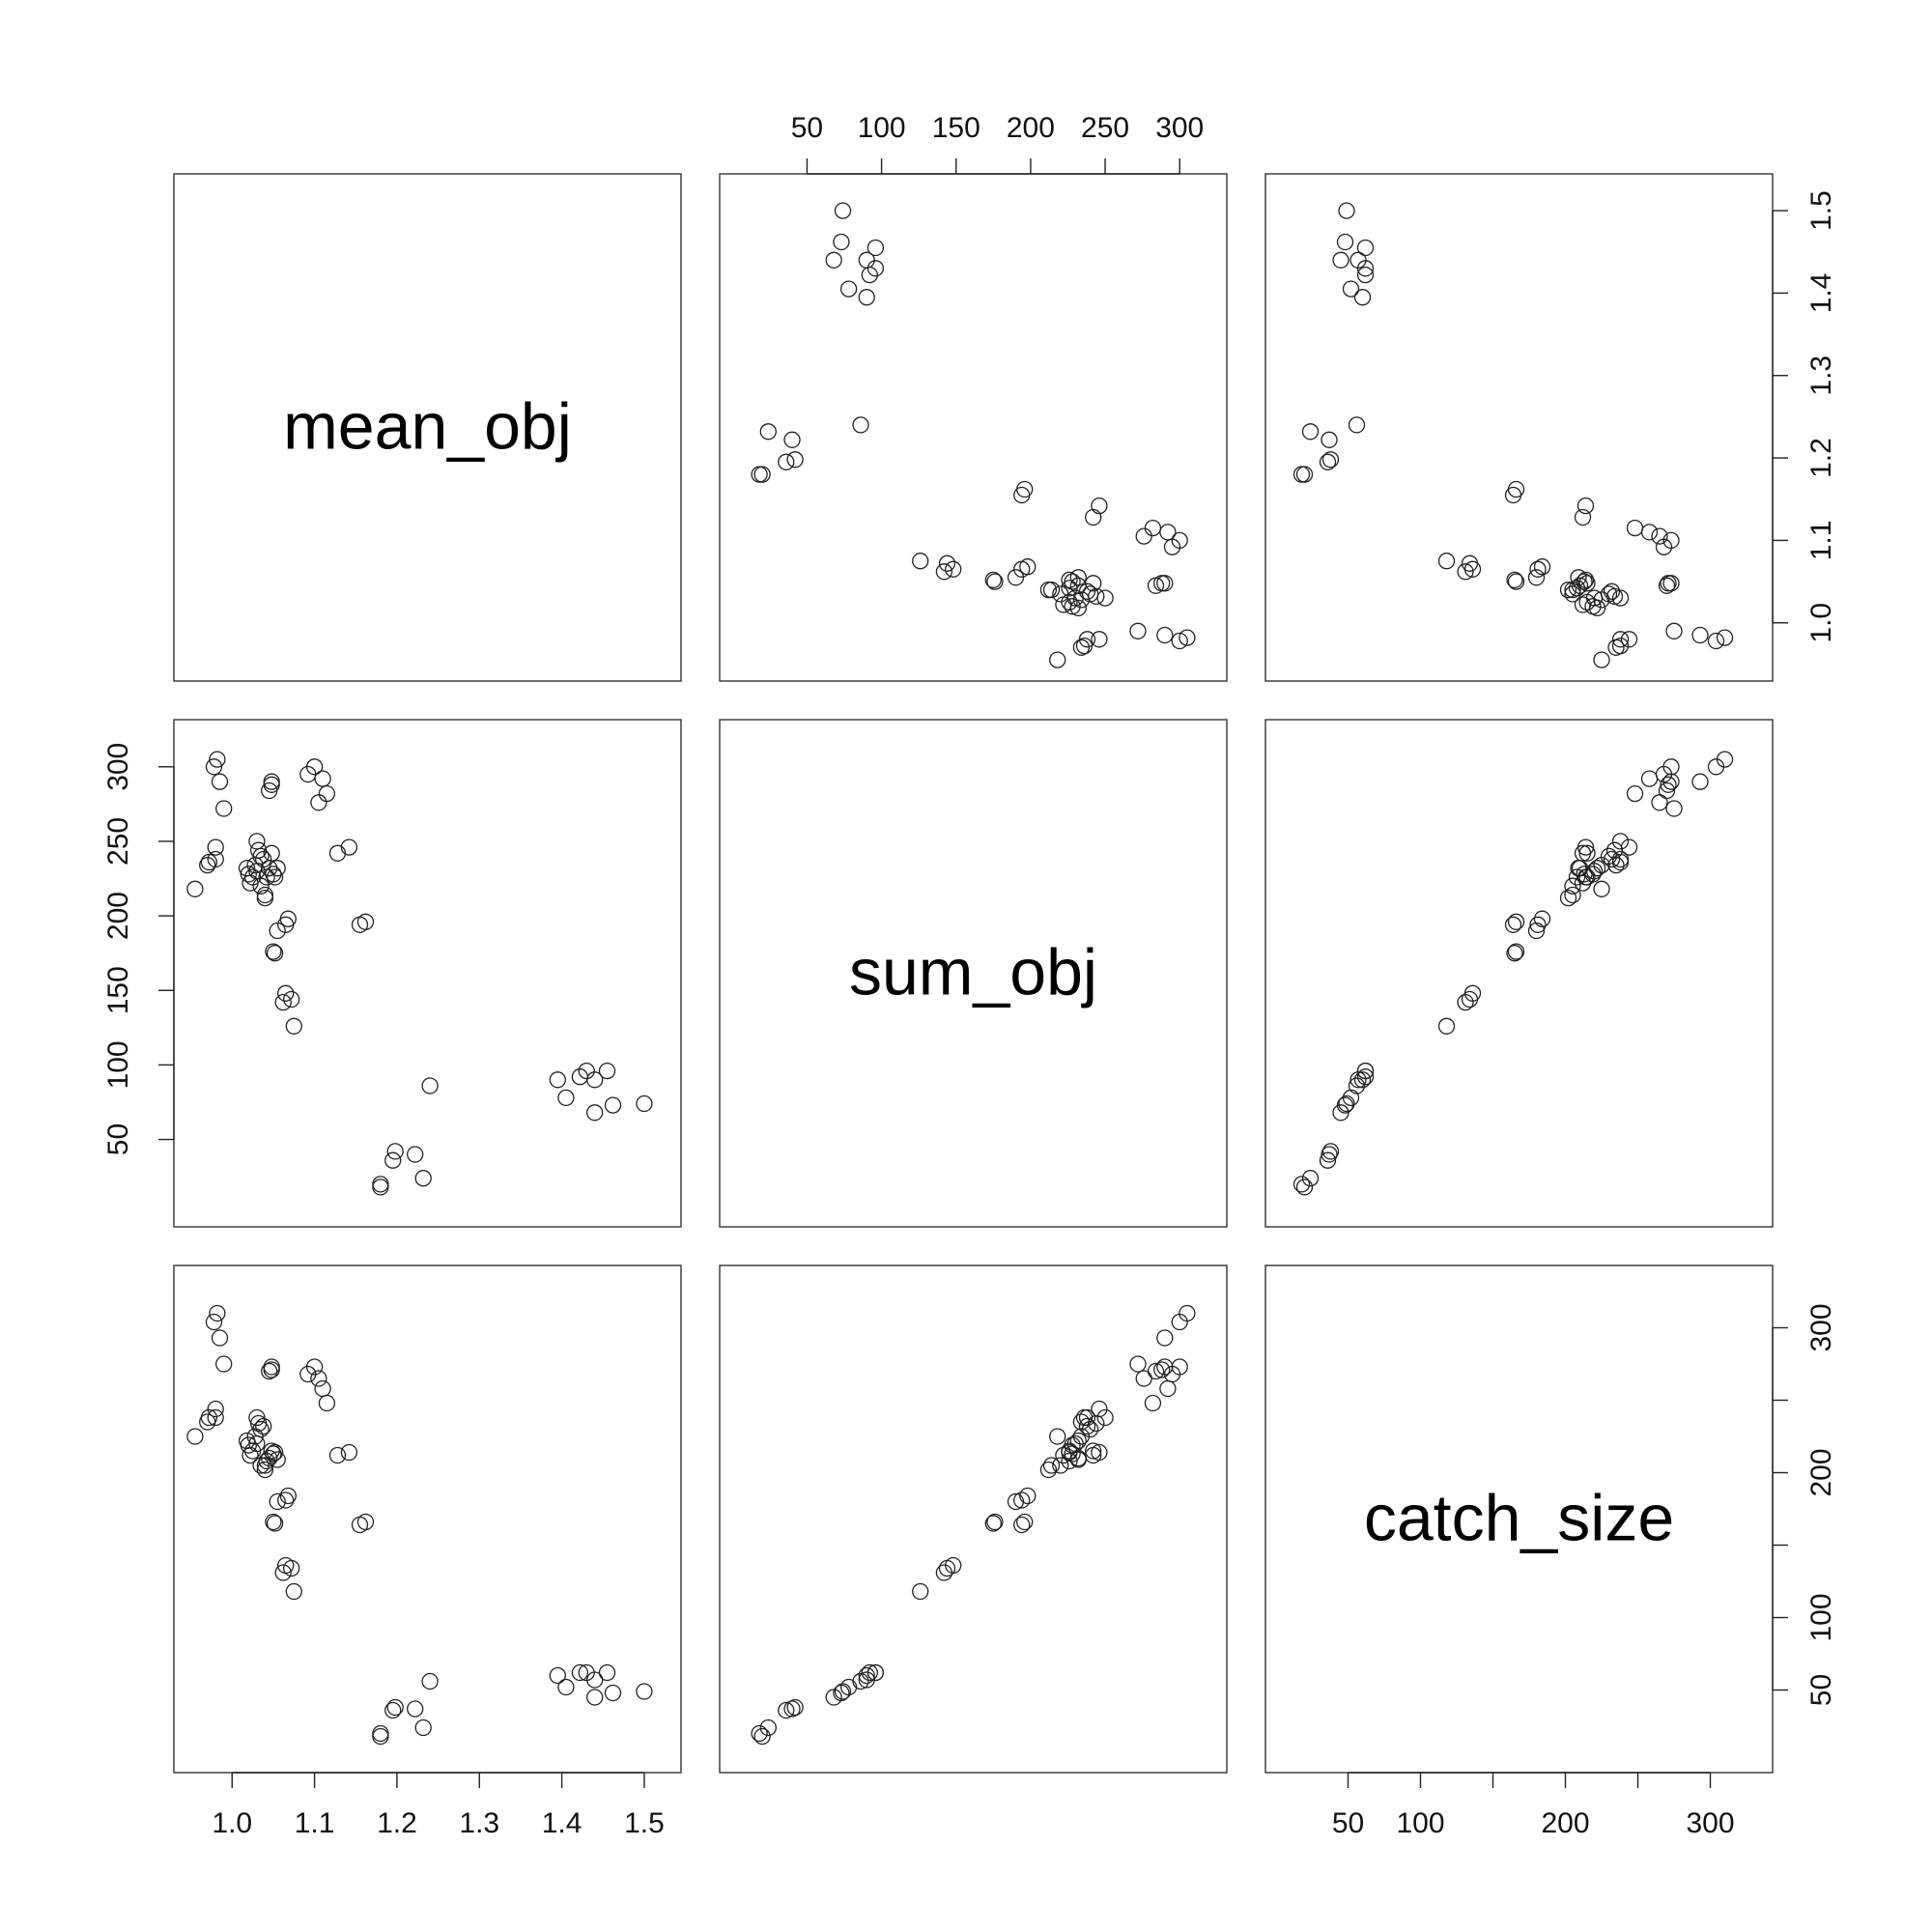 This screenshot has width=1932, height=1932. I want to click on x-tick-label-sum_obj-5: 300, so click(1179, 128).